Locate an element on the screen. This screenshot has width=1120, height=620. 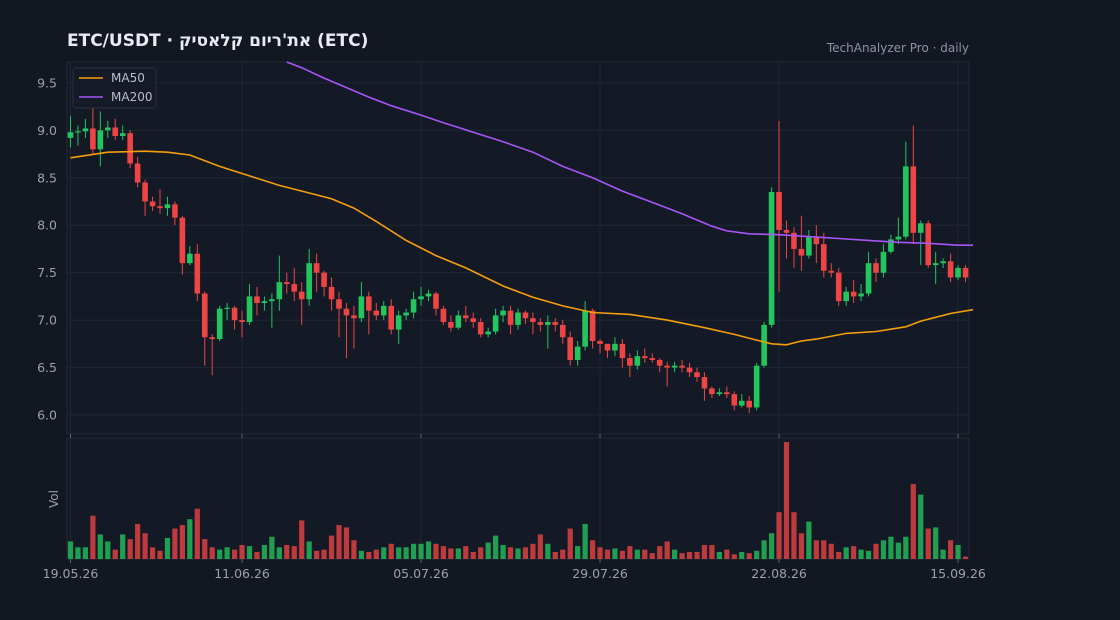
volume-axis-label: Vol is located at coordinates (54, 499).